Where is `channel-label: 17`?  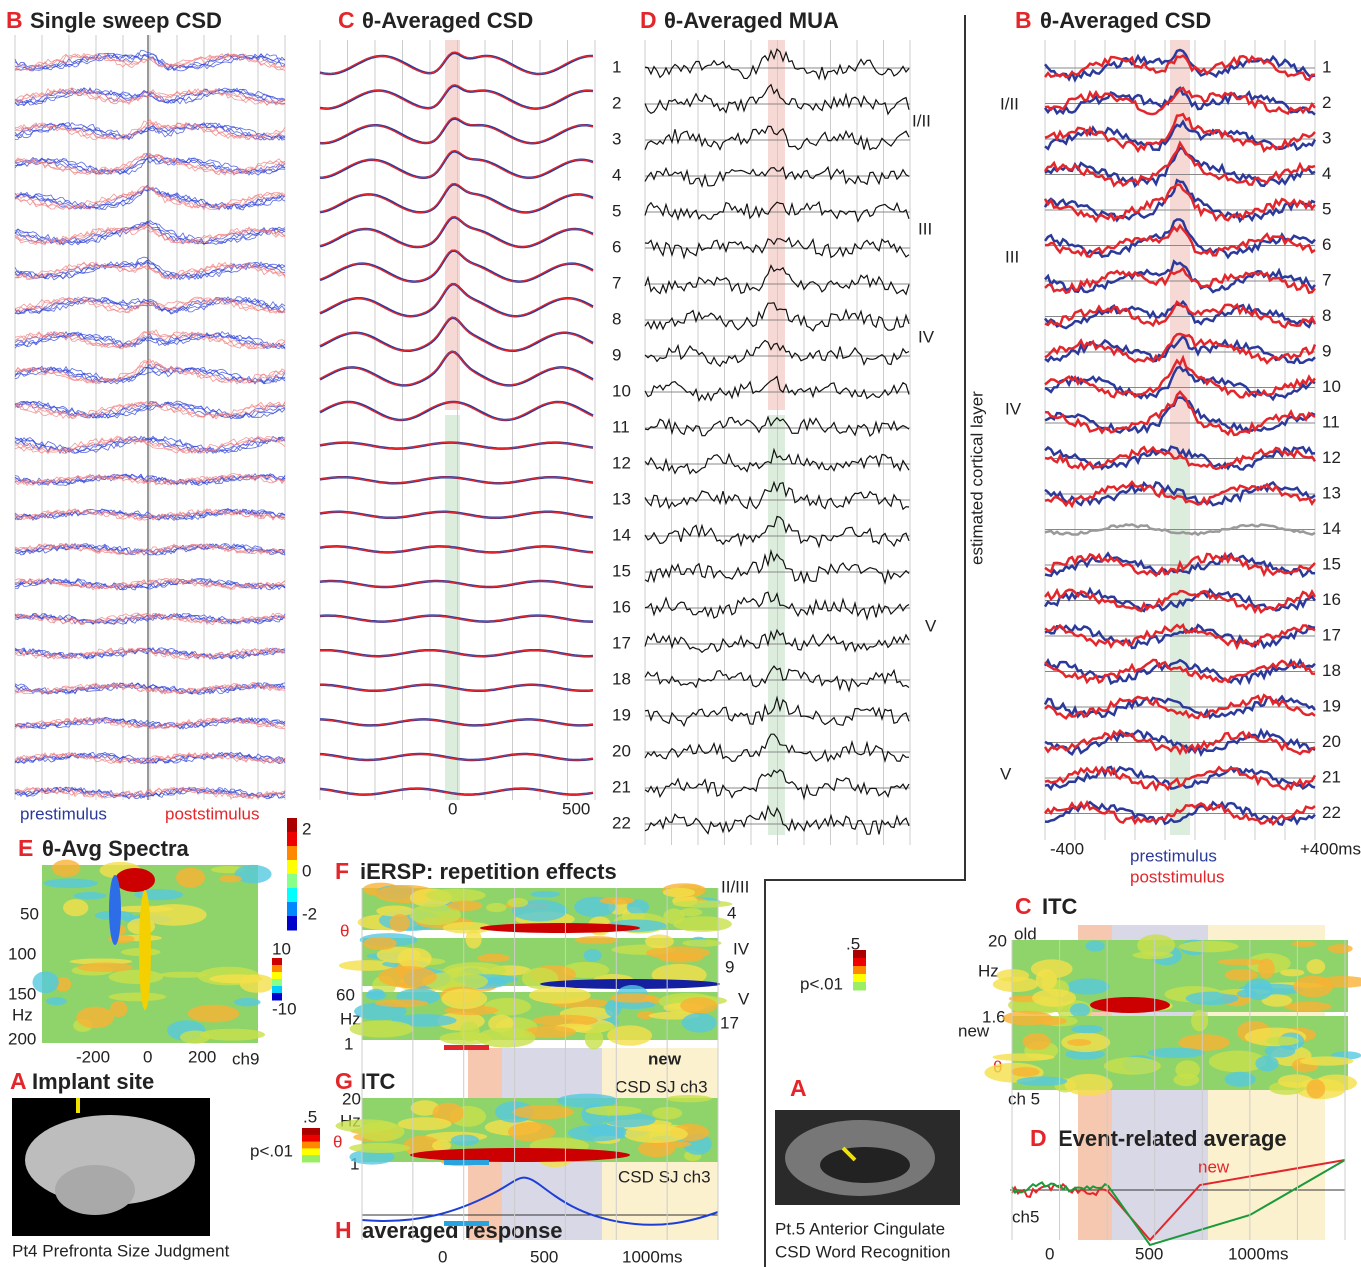 channel-label: 17 is located at coordinates (1331, 634).